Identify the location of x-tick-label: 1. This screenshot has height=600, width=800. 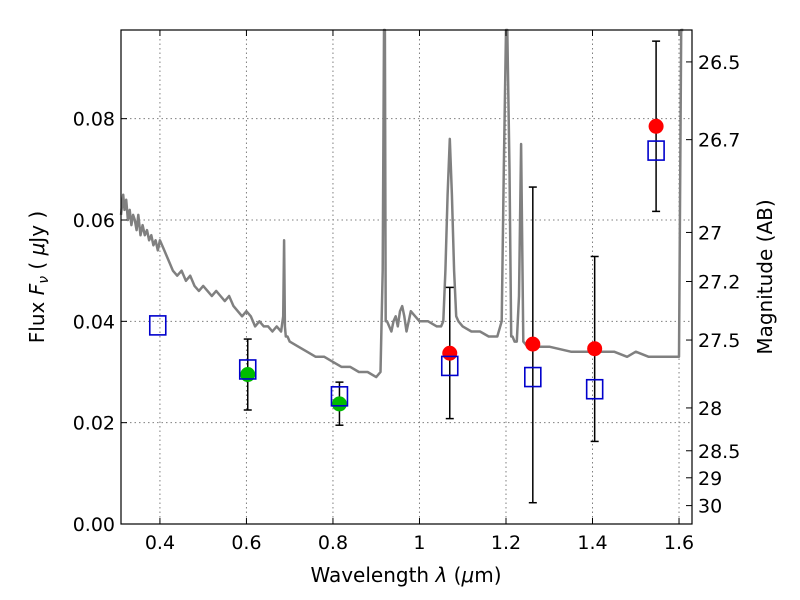
(419, 543).